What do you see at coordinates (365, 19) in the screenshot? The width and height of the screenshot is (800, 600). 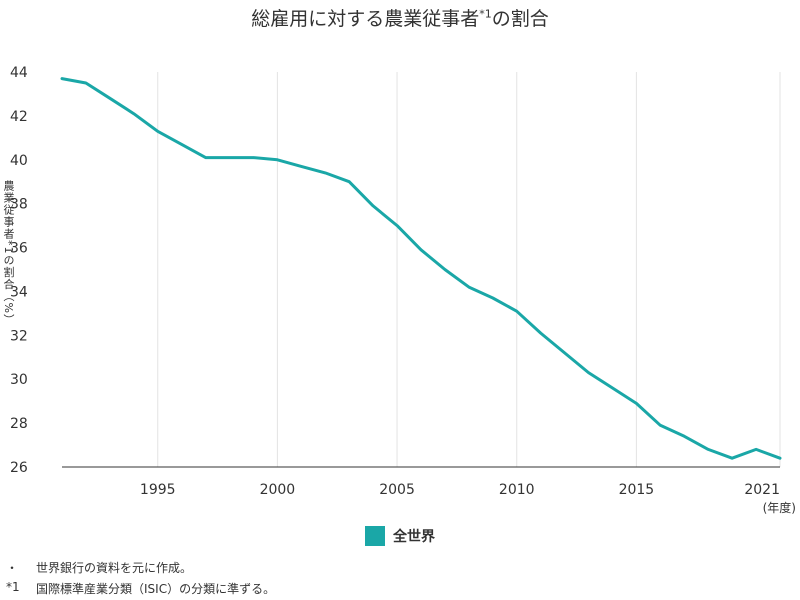 I see `chart-title-main: 総雇用に対する農業従事者` at bounding box center [365, 19].